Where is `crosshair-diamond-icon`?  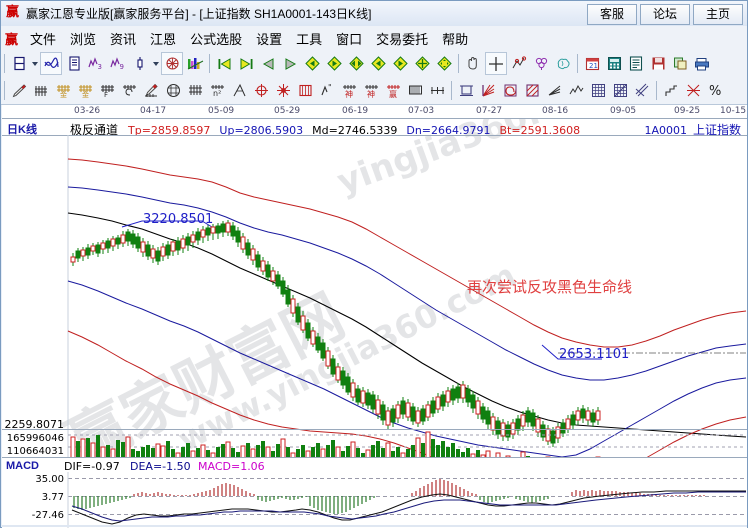
crosshair-diamond-icon is located at coordinates (422, 63).